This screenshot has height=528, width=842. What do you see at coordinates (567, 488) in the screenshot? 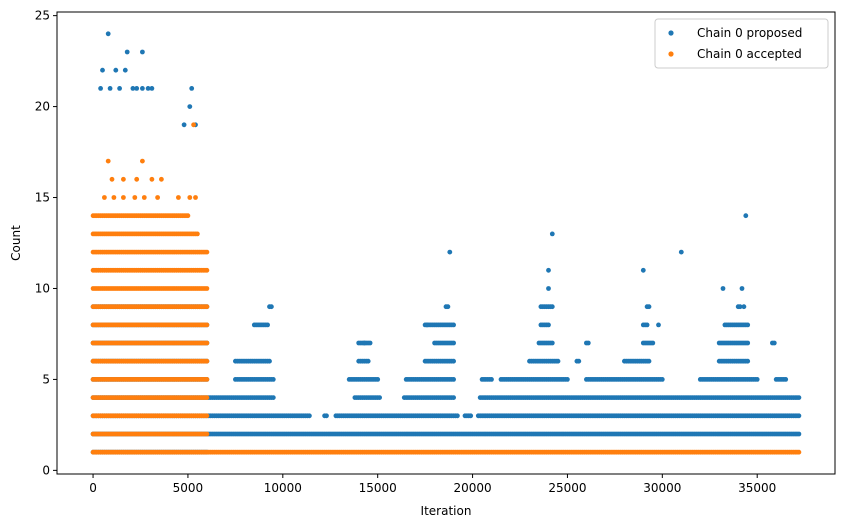
I see `x-tick-label: 25000` at bounding box center [567, 488].